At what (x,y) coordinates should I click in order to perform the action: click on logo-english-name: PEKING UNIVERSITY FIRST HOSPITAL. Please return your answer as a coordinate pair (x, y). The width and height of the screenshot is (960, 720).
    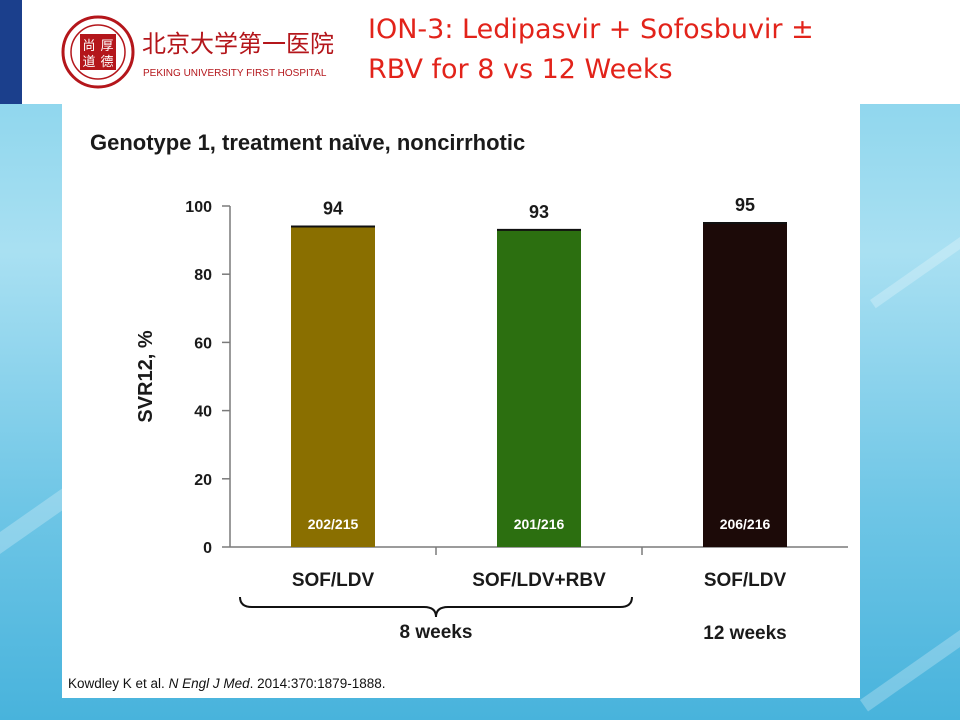
    Looking at the image, I should click on (235, 73).